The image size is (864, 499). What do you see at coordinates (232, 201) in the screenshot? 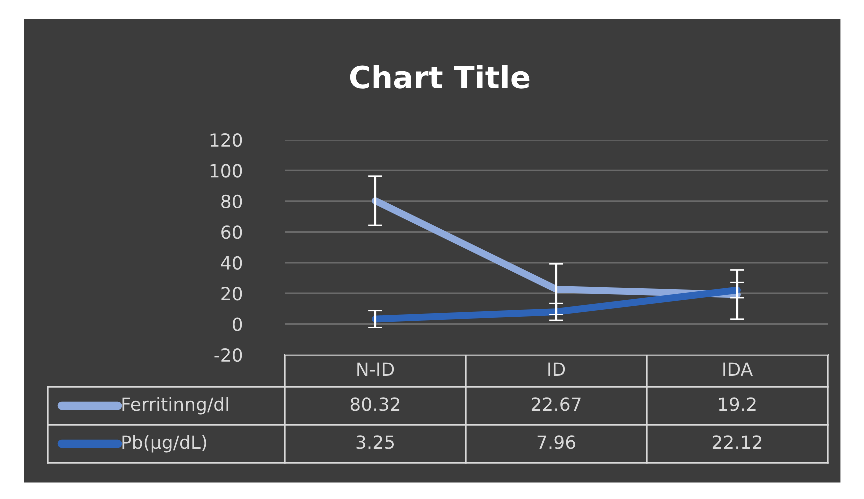
I see `y-tick-label: 80` at bounding box center [232, 201].